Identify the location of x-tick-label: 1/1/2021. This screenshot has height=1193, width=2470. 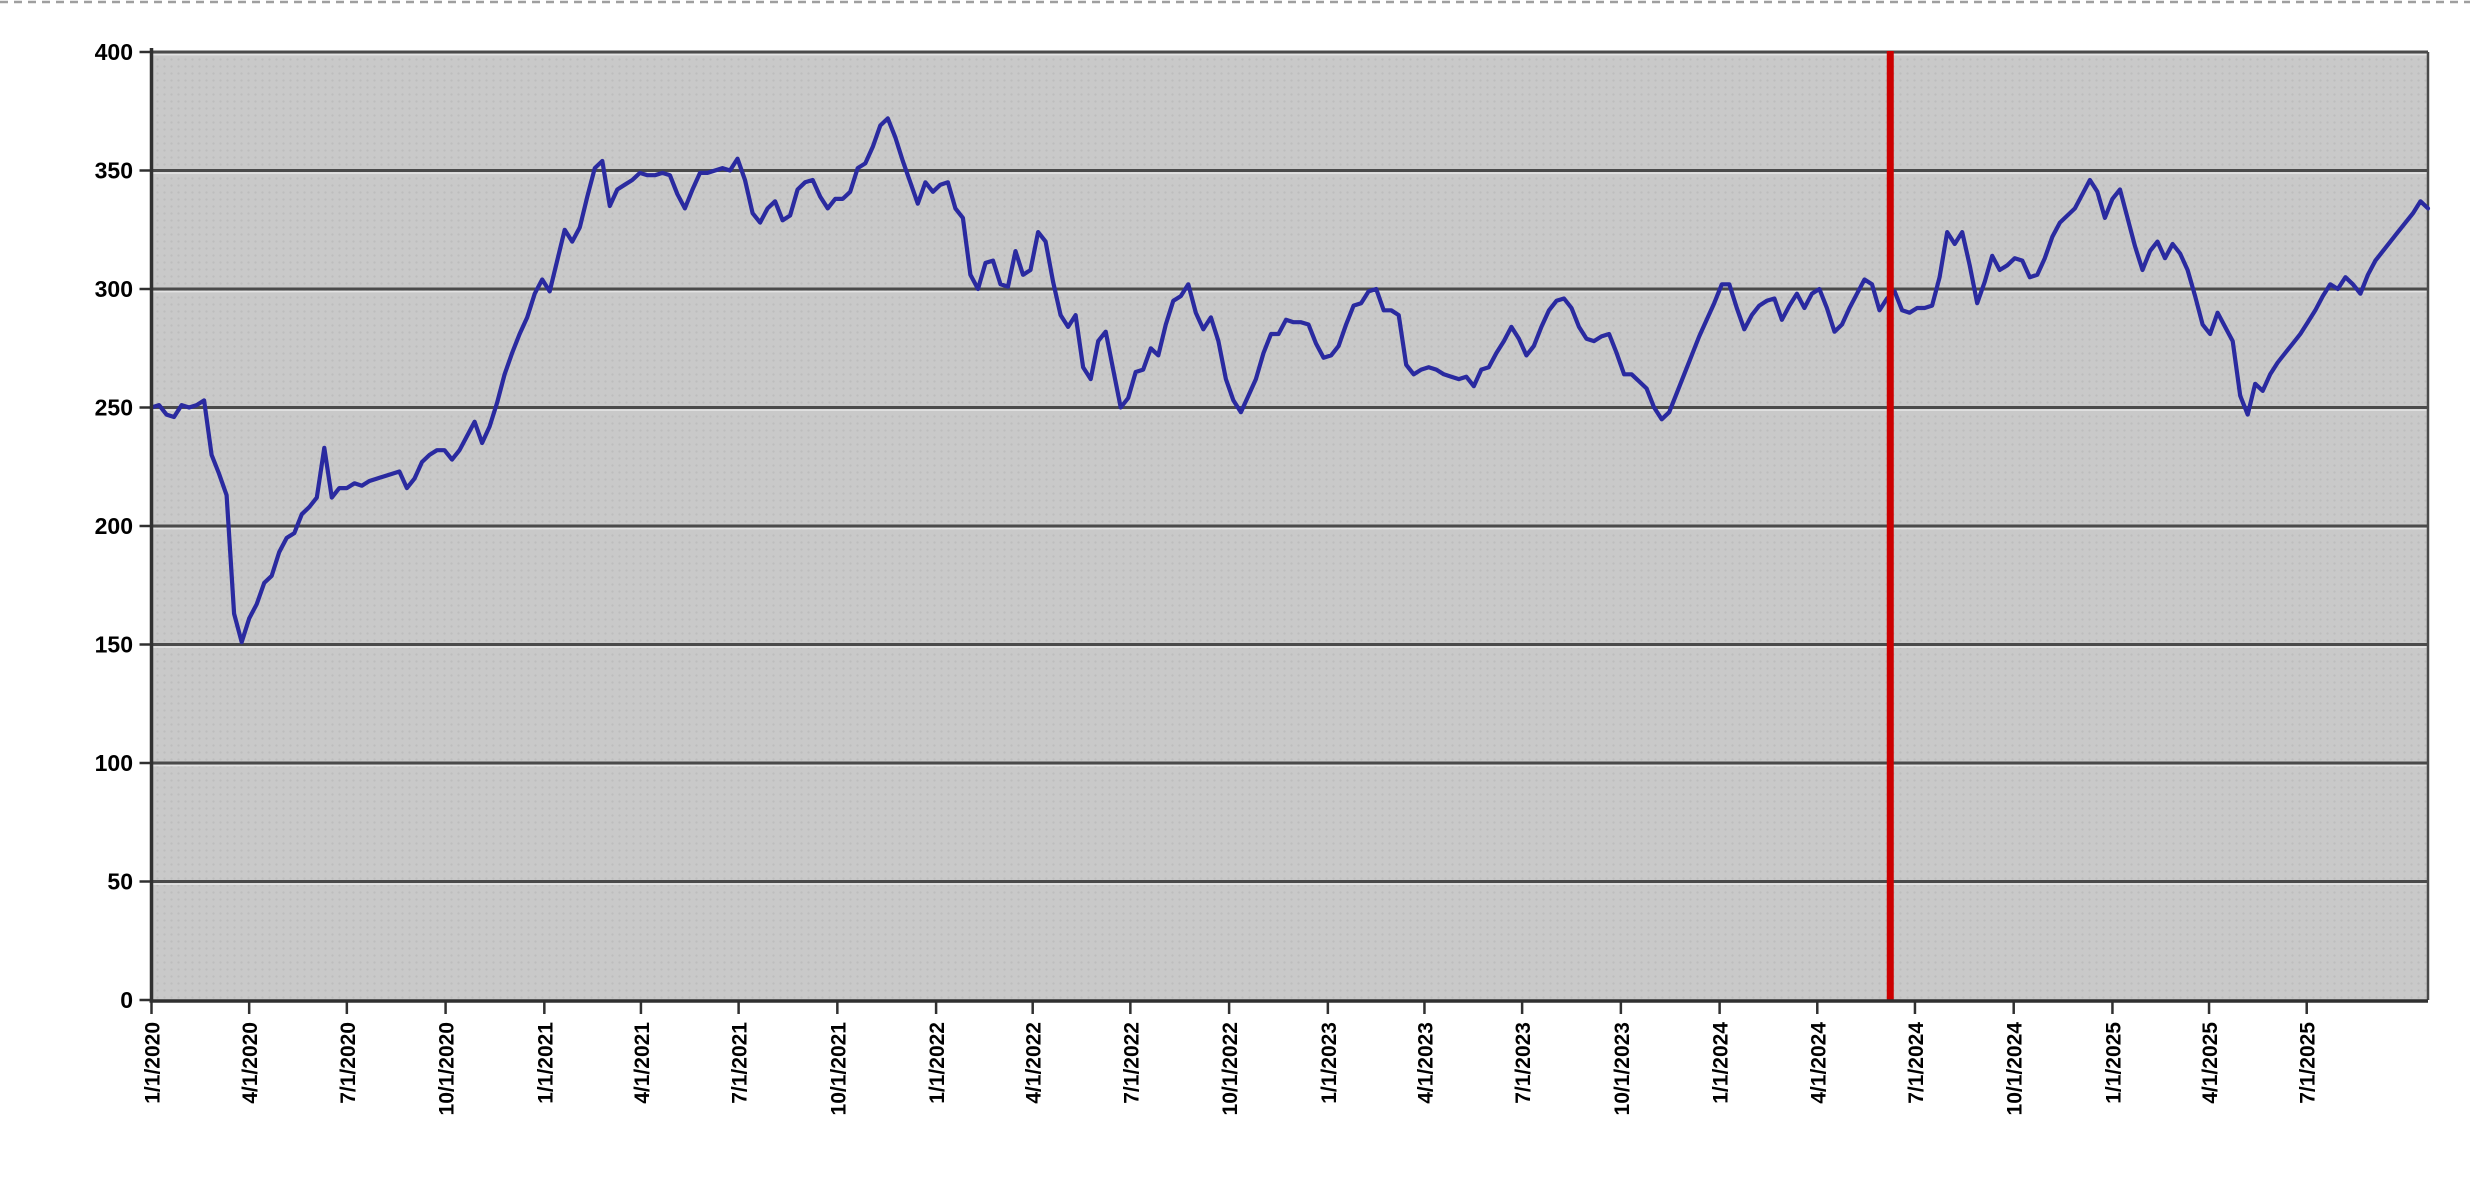
(545, 1063).